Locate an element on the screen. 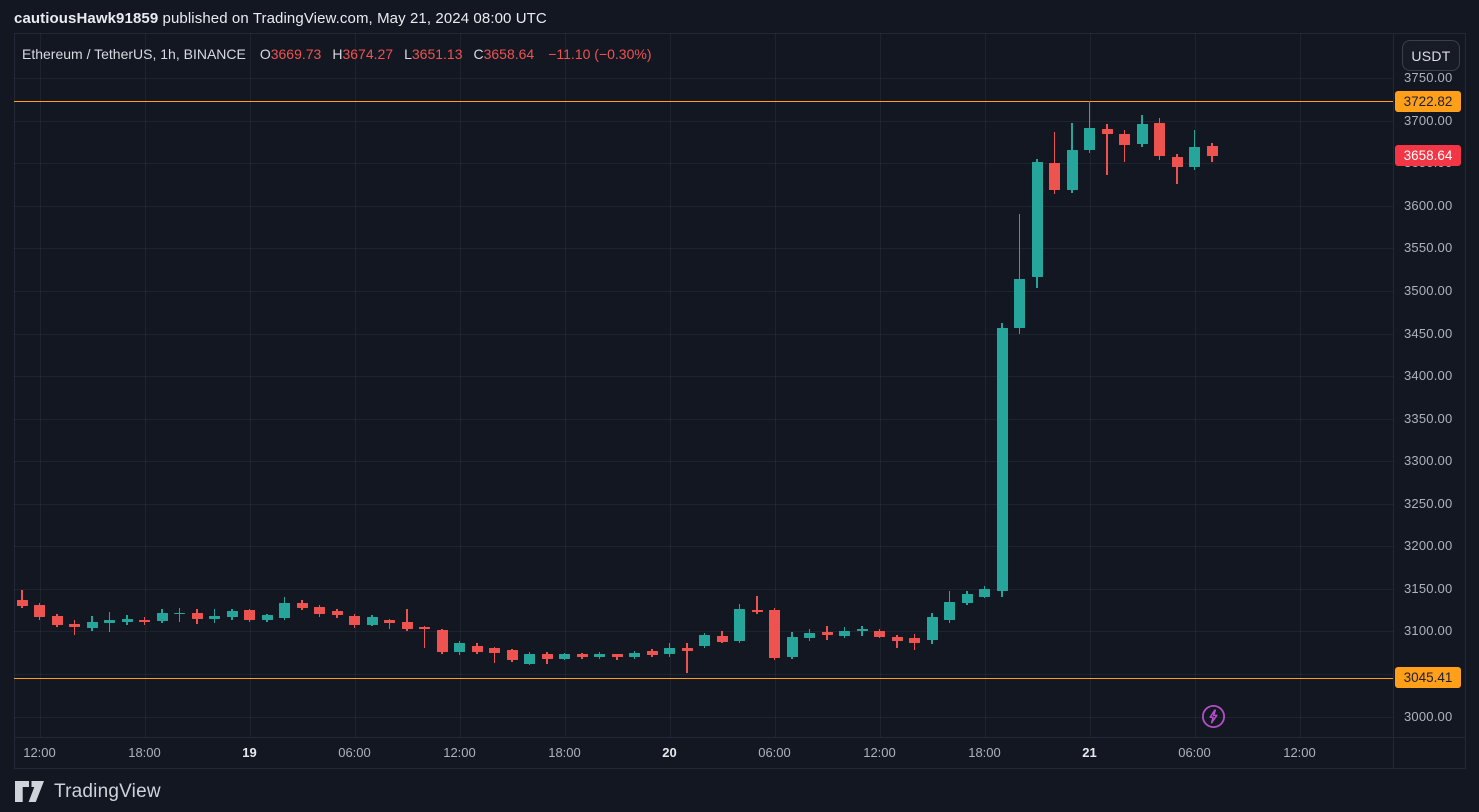 This screenshot has width=1479, height=812. price-change: −11.10 (−0.30%) is located at coordinates (600, 54).